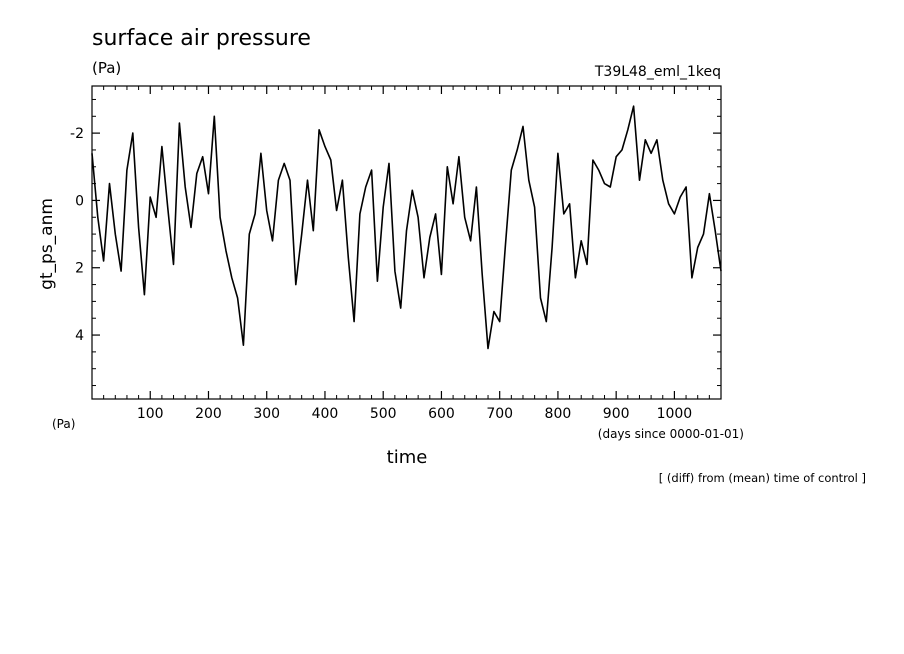 Image resolution: width=904 pixels, height=654 pixels. What do you see at coordinates (63, 424) in the screenshot?
I see `y-axis-units: (Pa)` at bounding box center [63, 424].